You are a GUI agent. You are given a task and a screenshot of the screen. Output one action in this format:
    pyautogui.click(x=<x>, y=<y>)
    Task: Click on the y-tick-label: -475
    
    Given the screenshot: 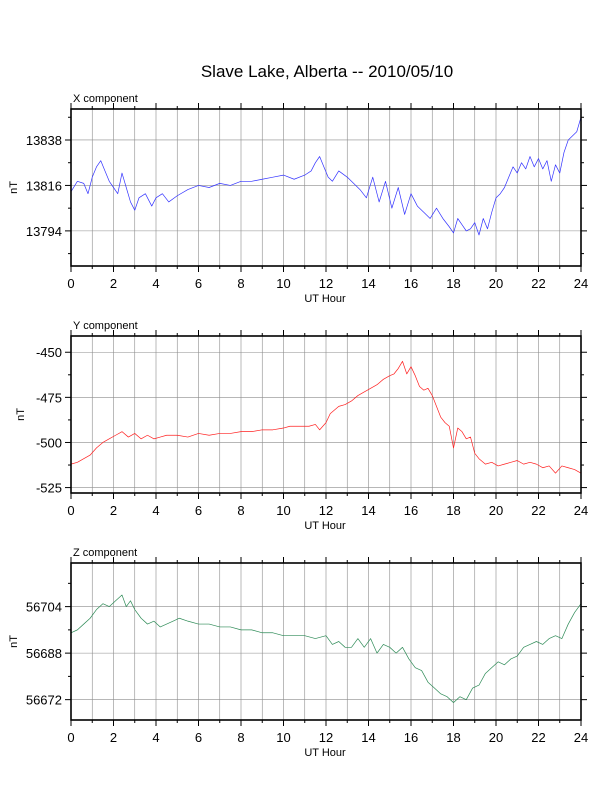 What is the action you would take?
    pyautogui.click(x=49, y=397)
    